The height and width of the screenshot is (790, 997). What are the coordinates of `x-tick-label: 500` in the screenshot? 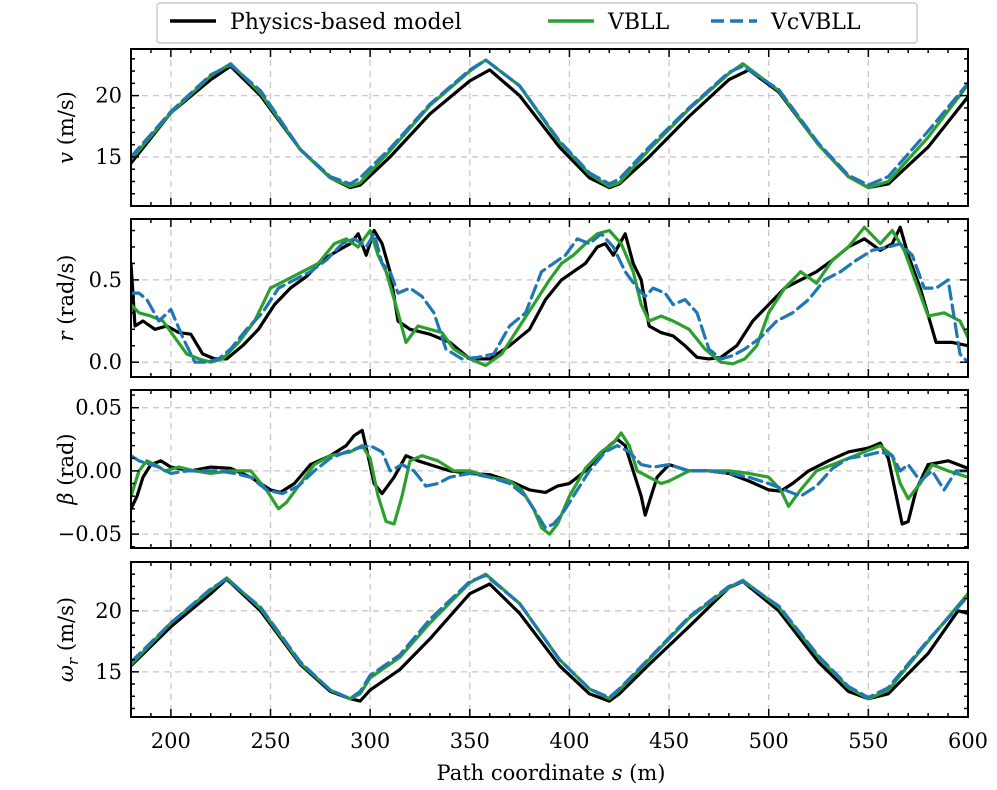 It's located at (769, 741).